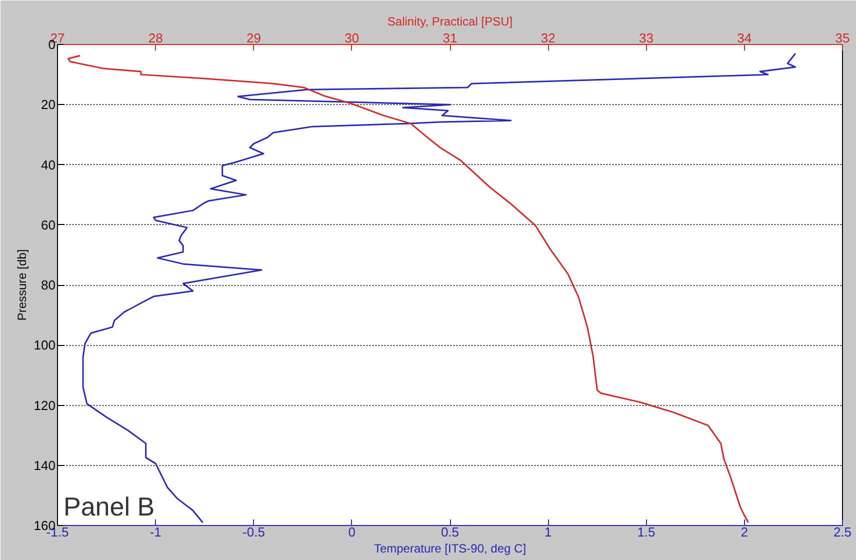 The width and height of the screenshot is (856, 560). I want to click on x-axis-title: Temperature [ITS-90, deg C], so click(450, 549).